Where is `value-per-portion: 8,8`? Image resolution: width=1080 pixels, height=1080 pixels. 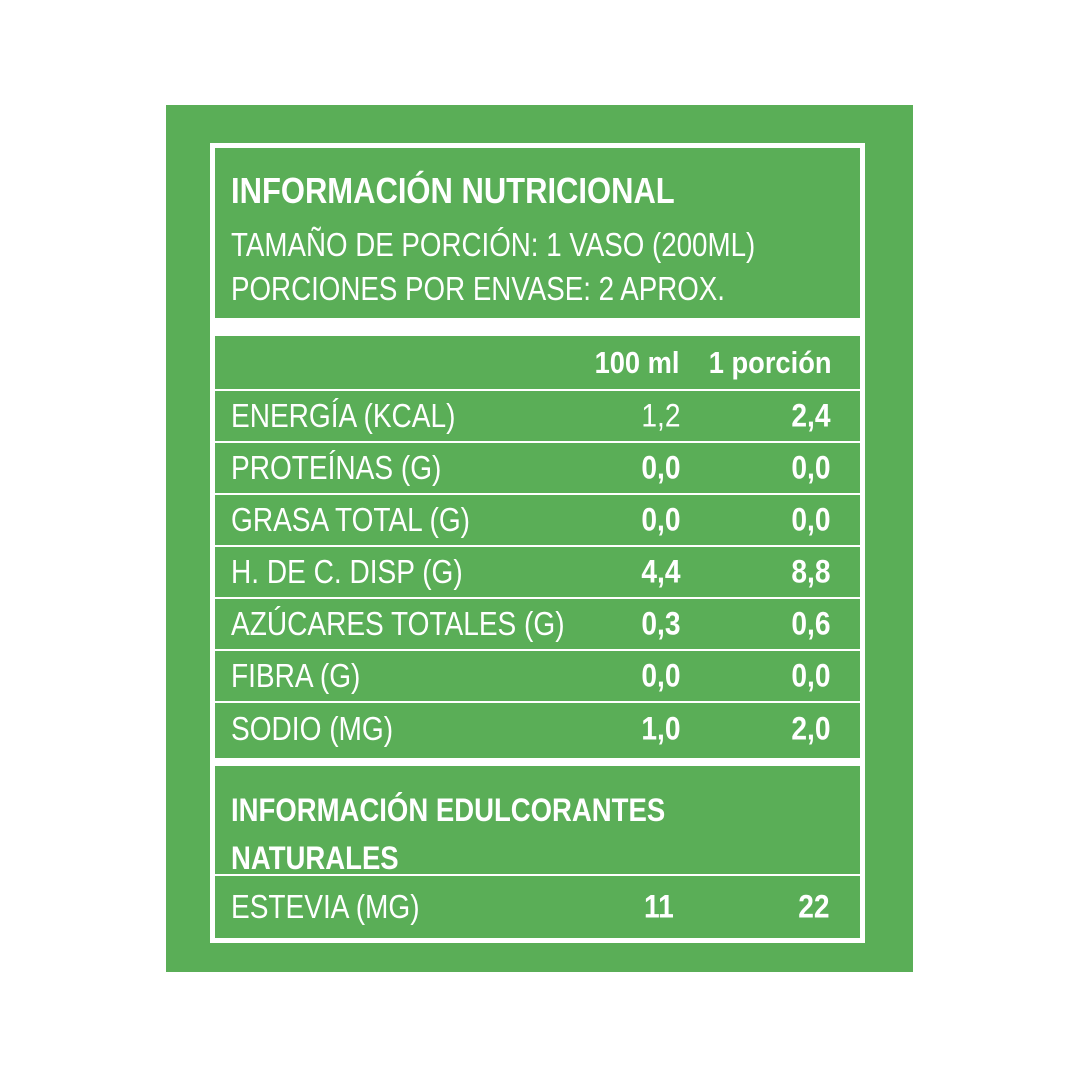
value-per-portion: 8,8 is located at coordinates (810, 571).